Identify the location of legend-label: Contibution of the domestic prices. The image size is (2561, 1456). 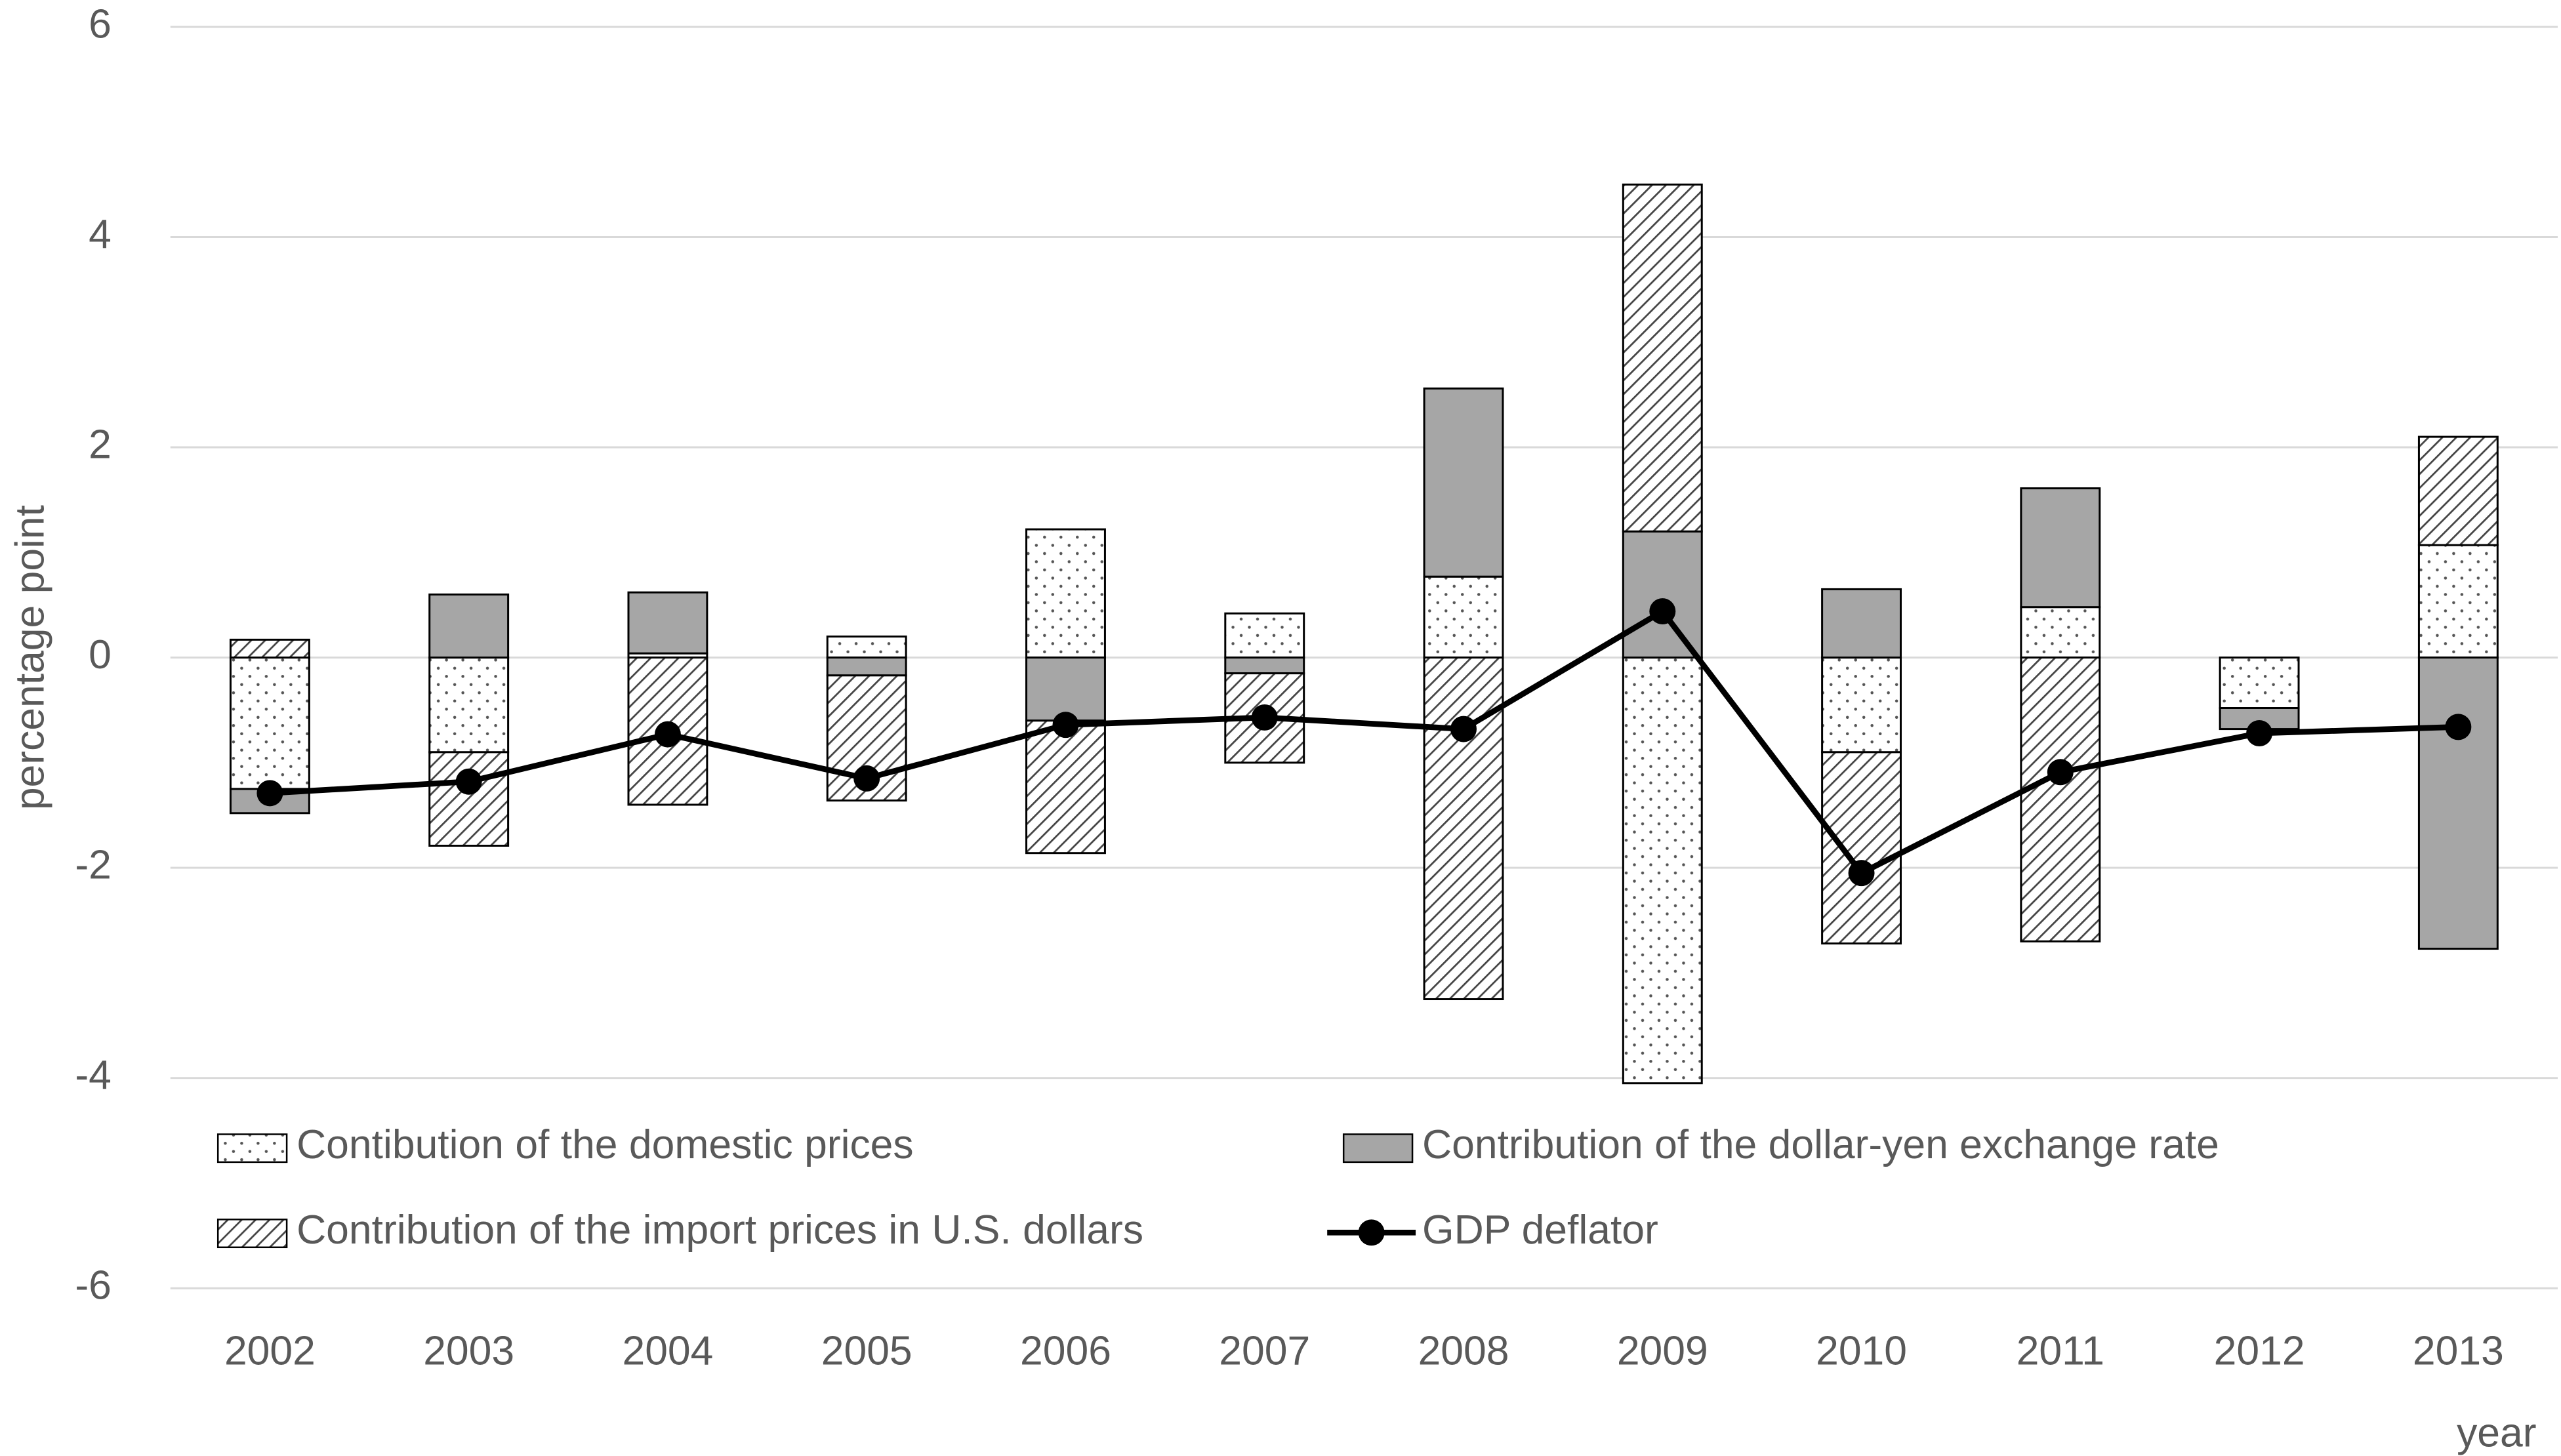
(605, 1144).